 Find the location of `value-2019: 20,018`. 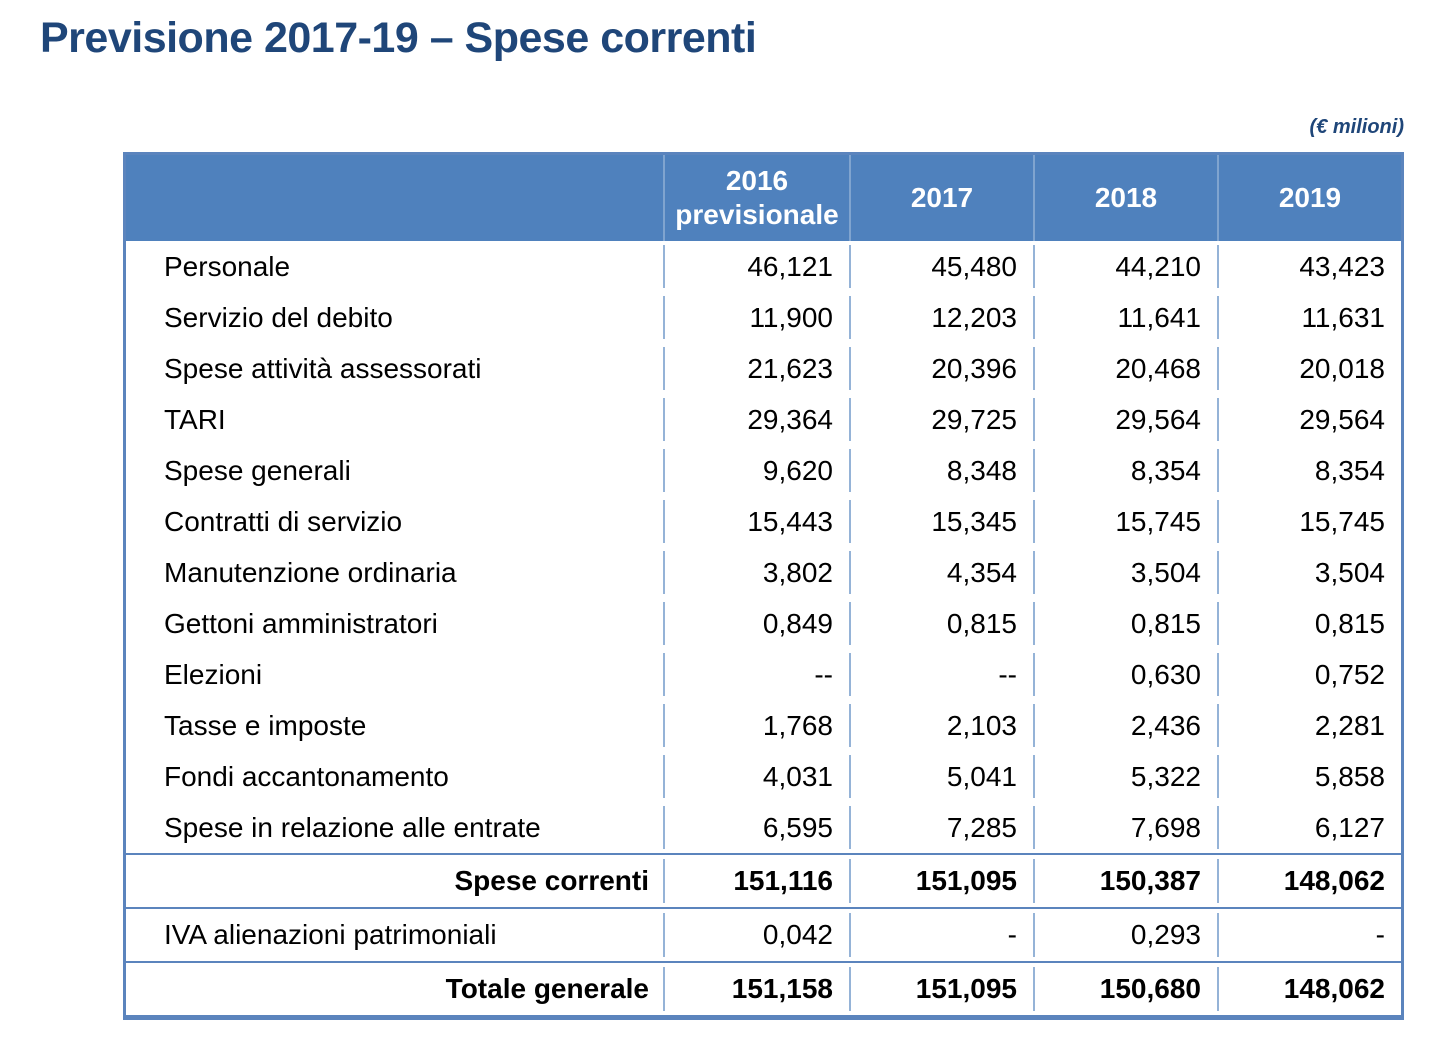

value-2019: 20,018 is located at coordinates (1309, 368).